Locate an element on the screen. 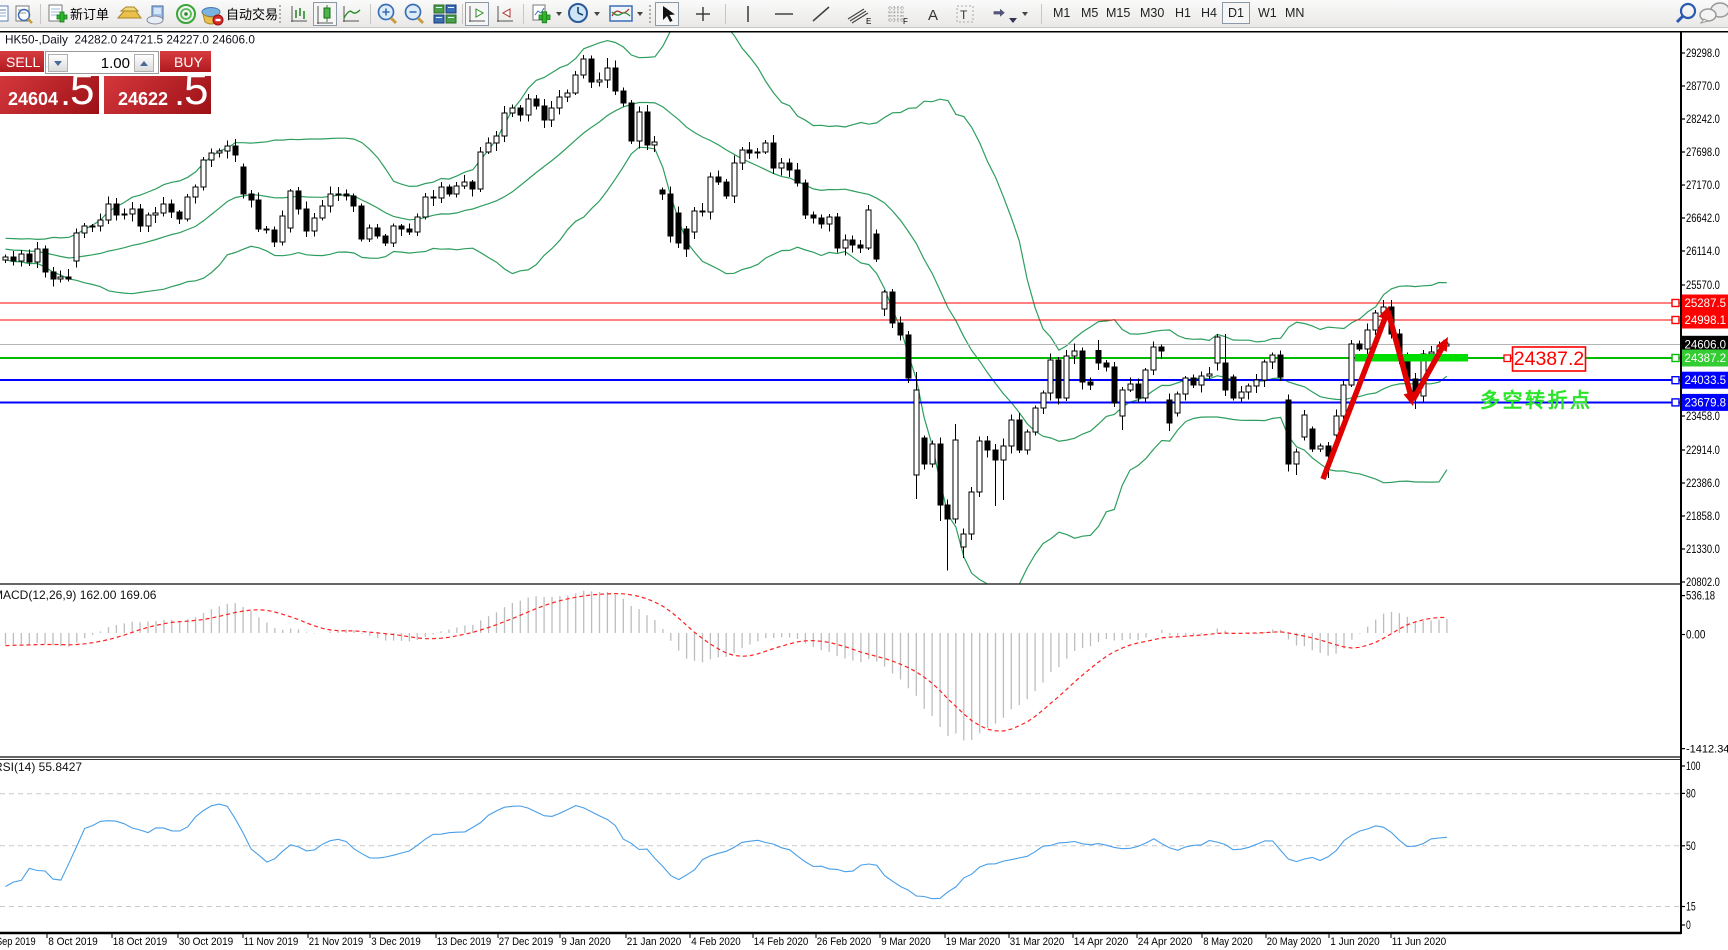  svg-text: 21 Jan 2020 is located at coordinates (654, 942).